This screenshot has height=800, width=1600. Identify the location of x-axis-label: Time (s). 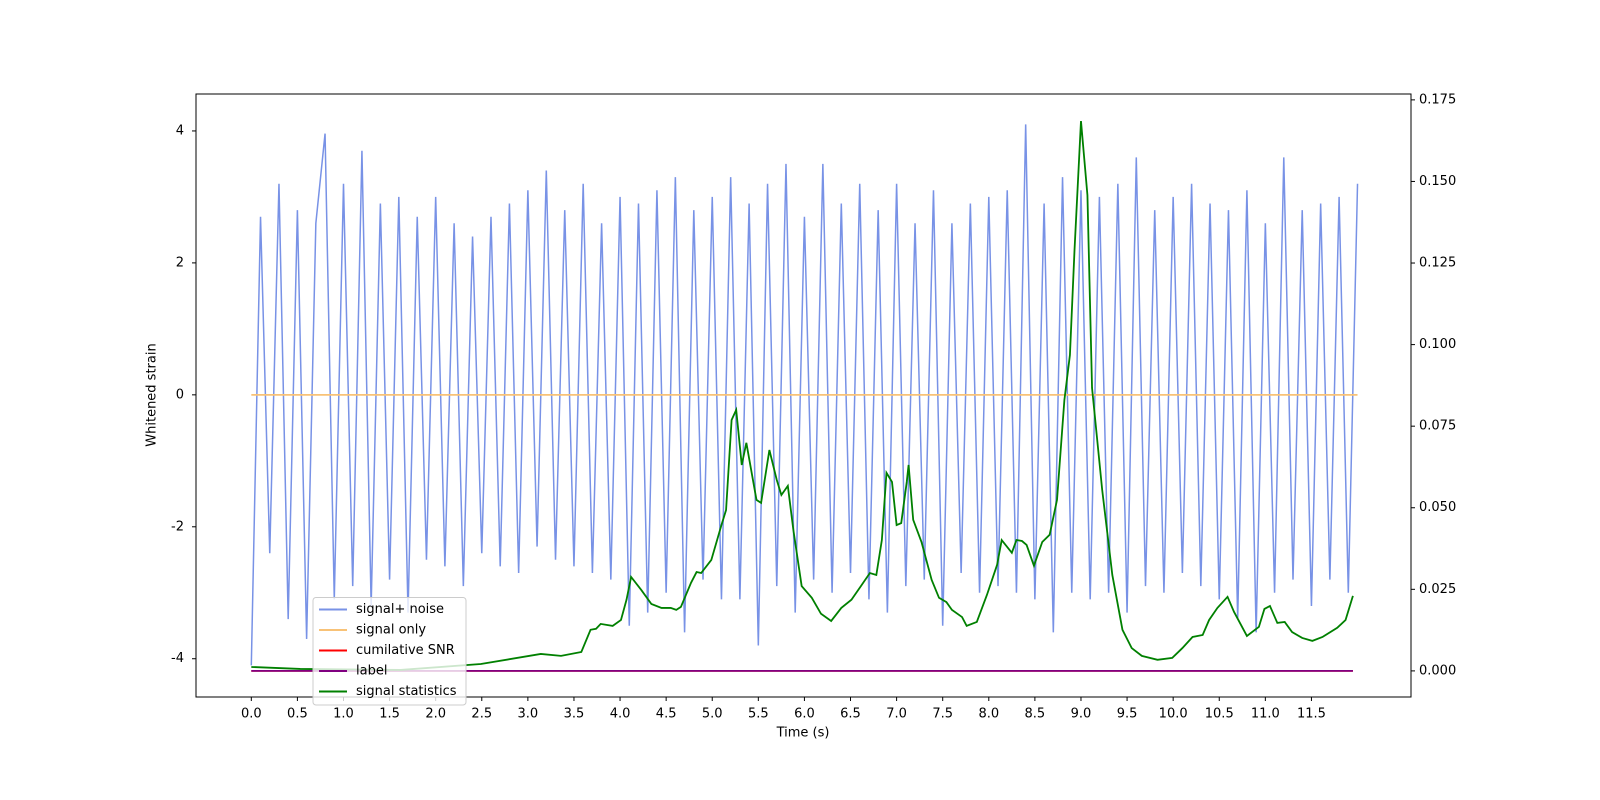
(803, 733).